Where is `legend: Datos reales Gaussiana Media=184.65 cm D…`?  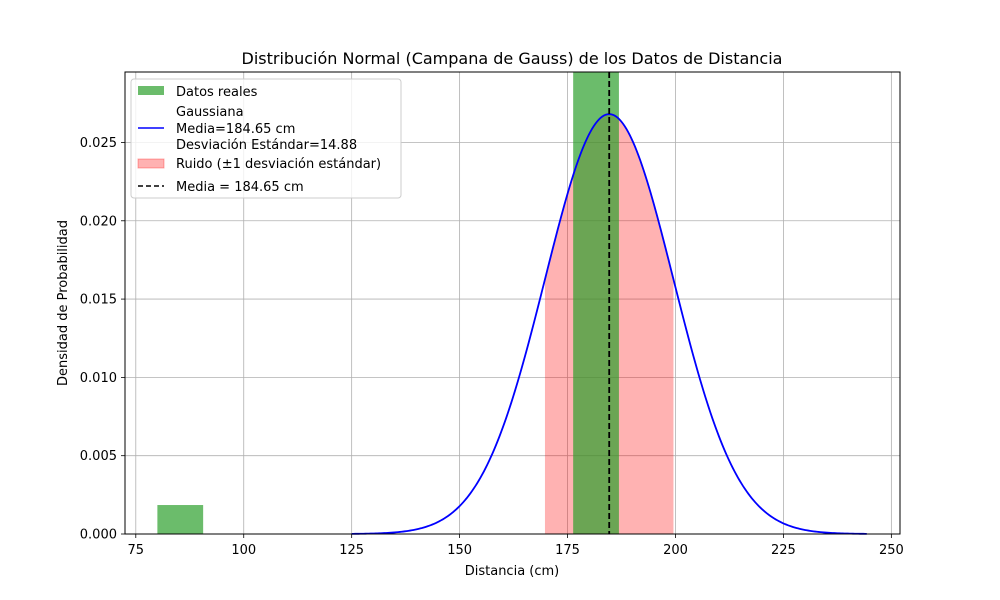 legend: Datos reales Gaussiana Media=184.65 cm D… is located at coordinates (266, 138).